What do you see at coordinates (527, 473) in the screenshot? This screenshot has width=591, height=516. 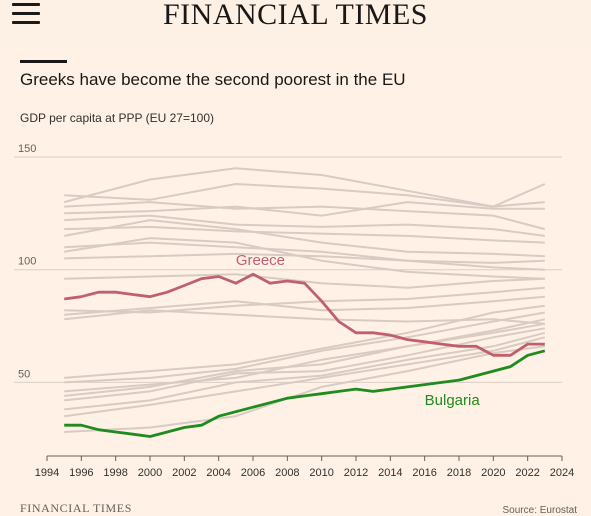 I see `x-tick-label: 2022` at bounding box center [527, 473].